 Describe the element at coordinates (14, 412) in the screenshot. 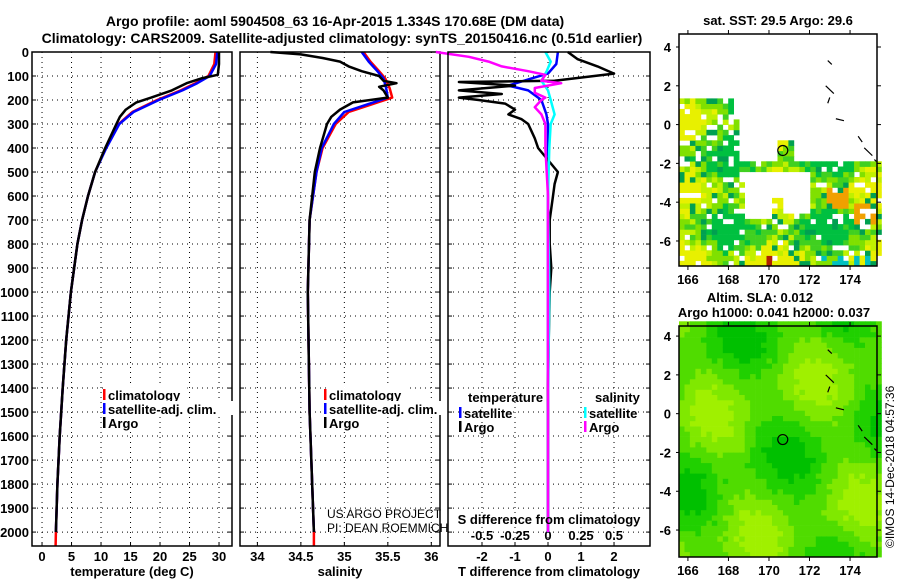

I see `y-tick-label: 1500` at that location.